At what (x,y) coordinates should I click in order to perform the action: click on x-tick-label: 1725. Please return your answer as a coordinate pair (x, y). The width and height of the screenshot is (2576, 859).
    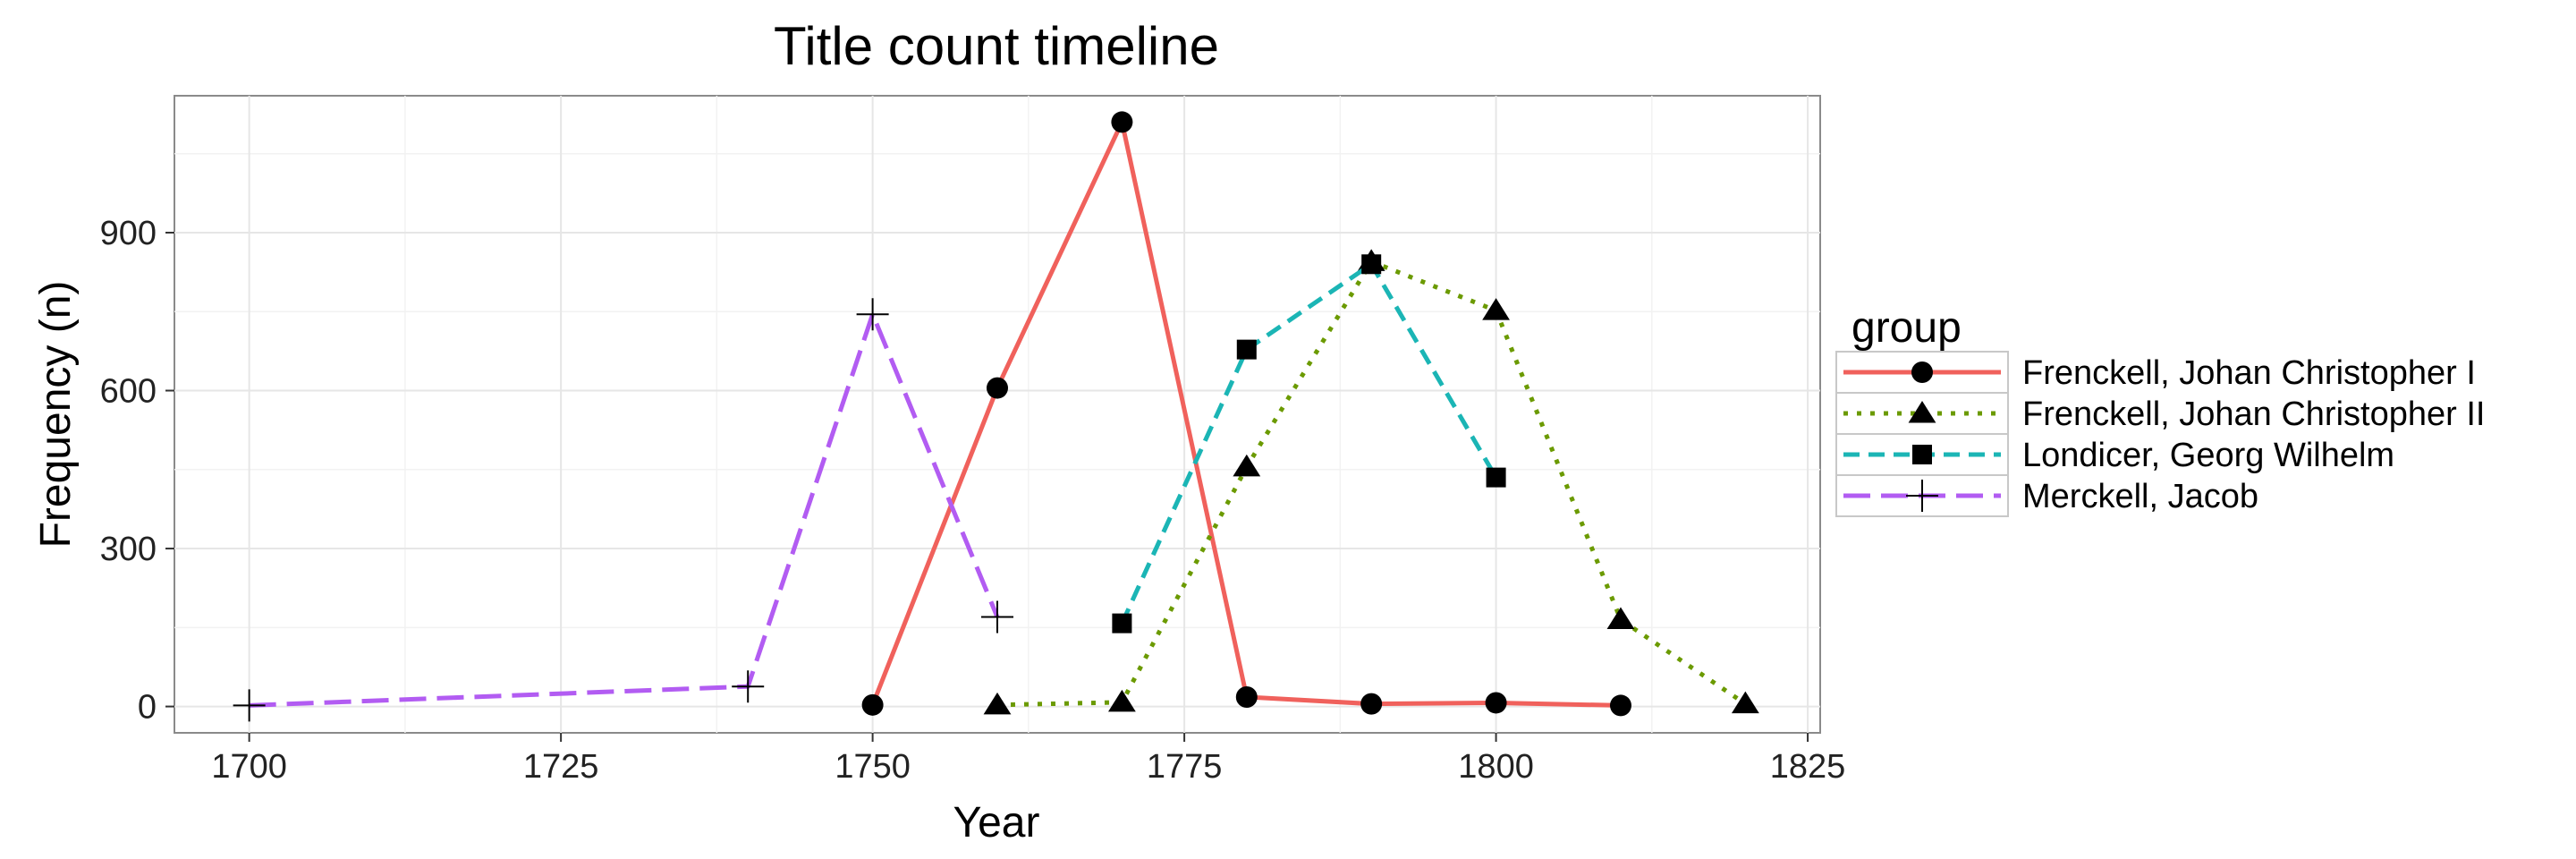
    Looking at the image, I should click on (561, 767).